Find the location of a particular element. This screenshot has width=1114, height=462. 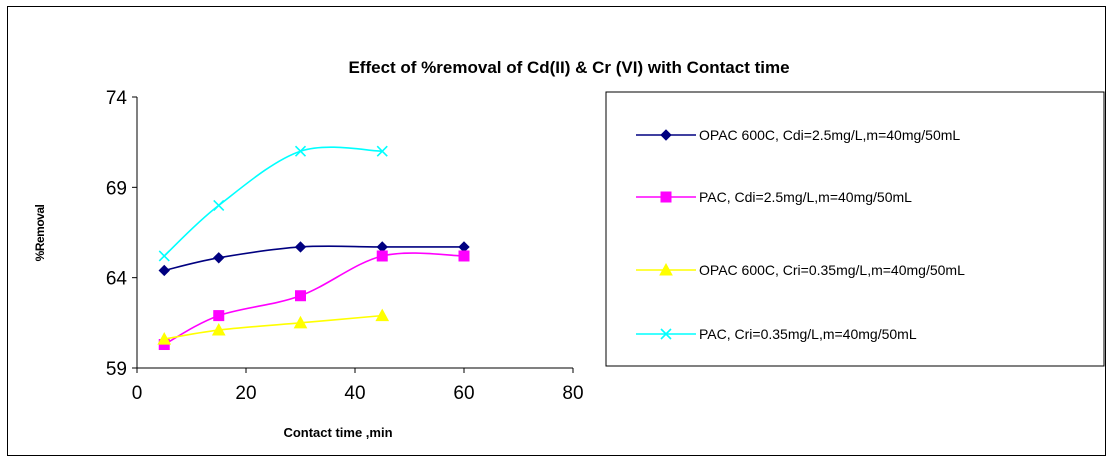

legend-label-opac-cd: OPAC 600C, Cdi=2.5mg/L,m=40mg/50mL is located at coordinates (829, 135).